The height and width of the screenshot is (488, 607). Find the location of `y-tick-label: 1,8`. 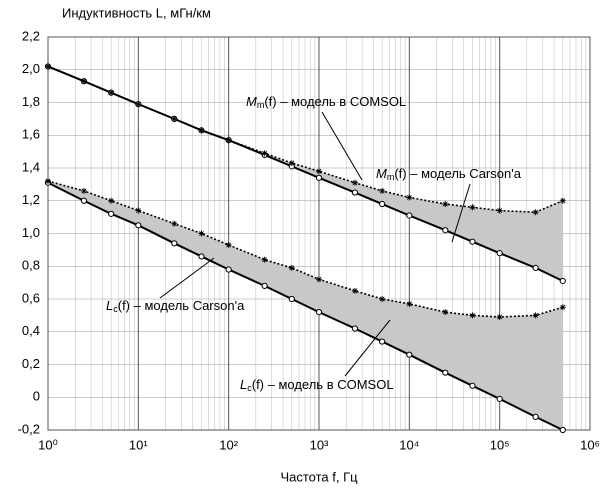

y-tick-label: 1,8 is located at coordinates (31, 101).